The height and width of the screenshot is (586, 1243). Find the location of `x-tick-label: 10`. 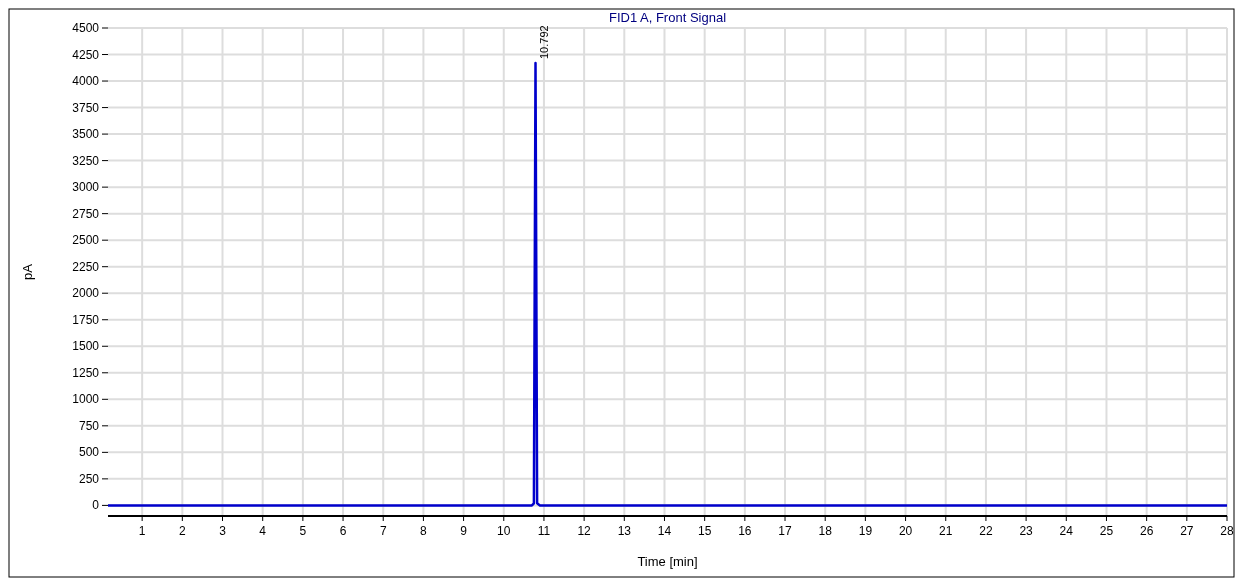

x-tick-label: 10 is located at coordinates (504, 531).